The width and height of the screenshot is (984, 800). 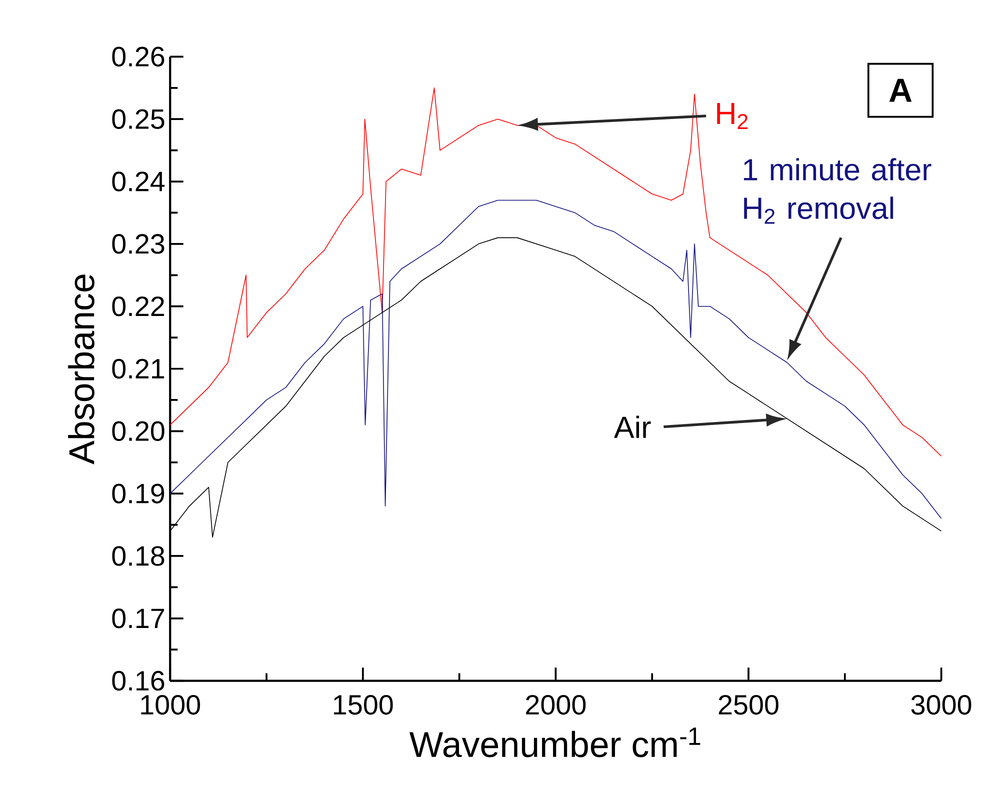 I want to click on y-tick-label: 0.22, so click(x=138, y=306).